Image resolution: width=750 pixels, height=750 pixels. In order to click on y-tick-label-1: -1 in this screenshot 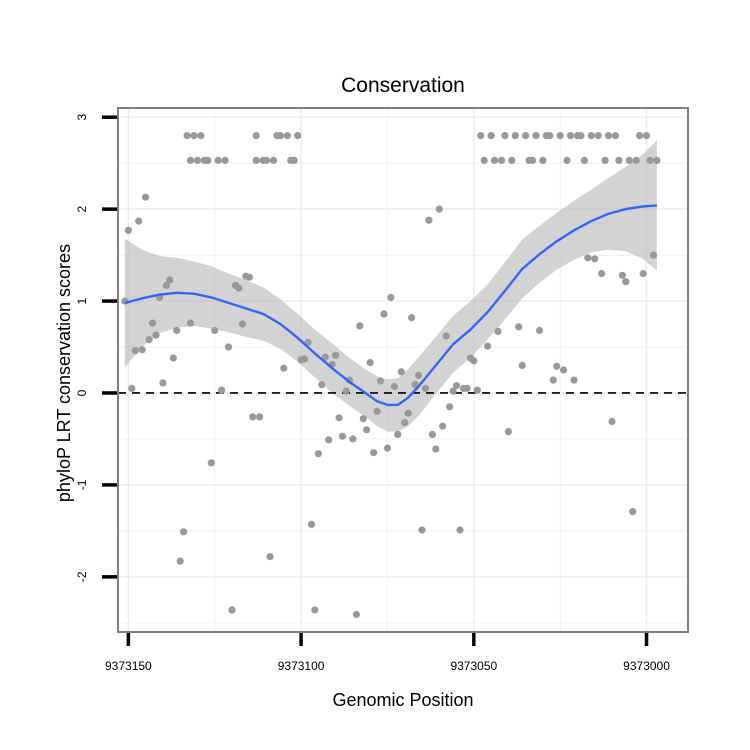, I will do `click(82, 484)`.